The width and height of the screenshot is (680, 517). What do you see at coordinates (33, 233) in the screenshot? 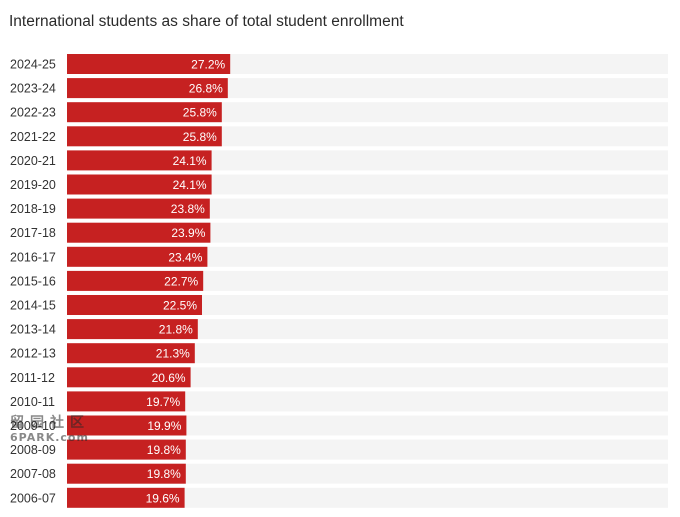
I see `category-label: 2017-18` at bounding box center [33, 233].